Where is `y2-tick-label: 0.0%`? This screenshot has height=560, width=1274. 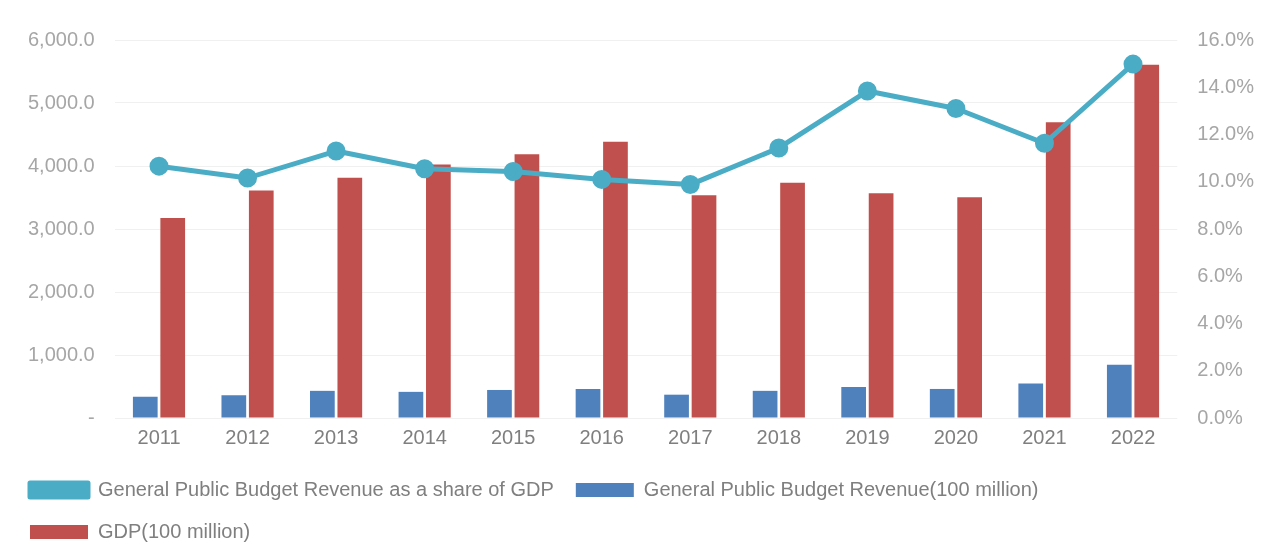 y2-tick-label: 0.0% is located at coordinates (1220, 416).